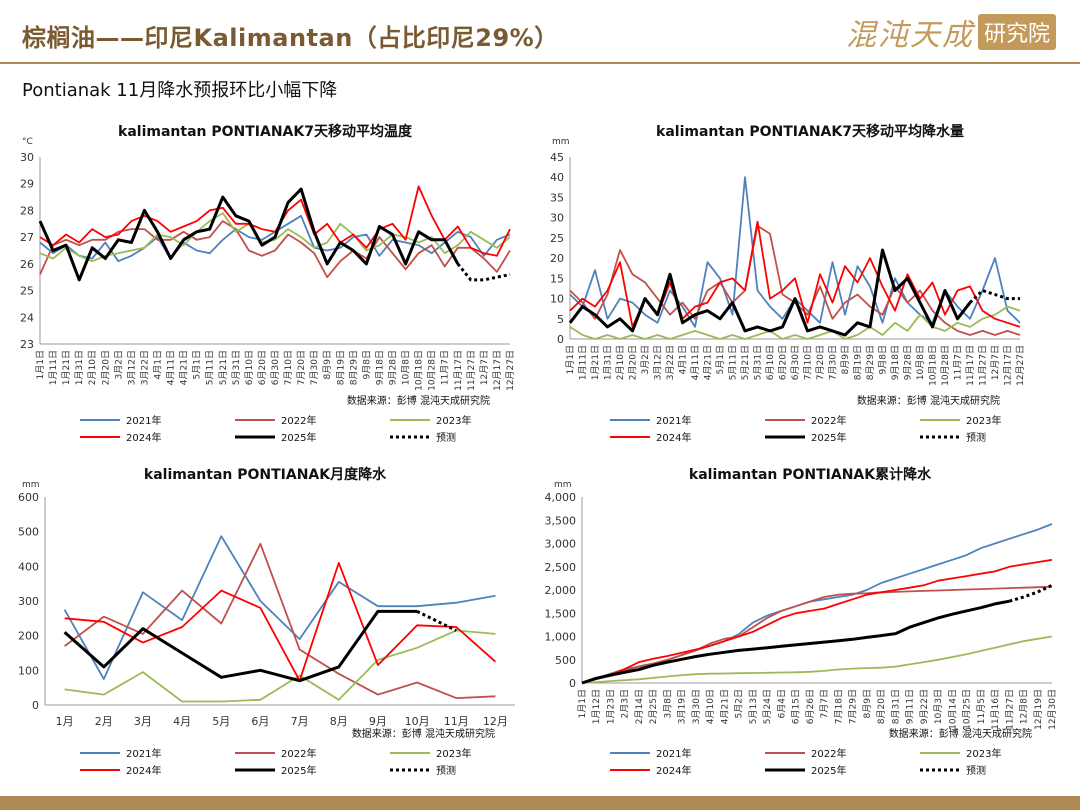 This screenshot has height=810, width=1080. I want to click on page-subtitle: Pontianak 11月降水预报环比小幅下降, so click(180, 90).